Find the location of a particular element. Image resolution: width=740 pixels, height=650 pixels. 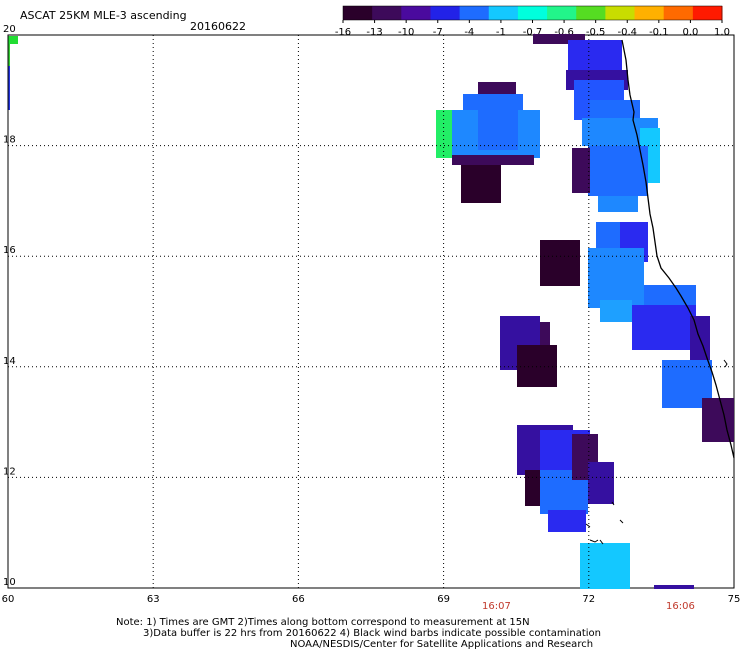

lon-tick-label: 66 is located at coordinates (298, 599).